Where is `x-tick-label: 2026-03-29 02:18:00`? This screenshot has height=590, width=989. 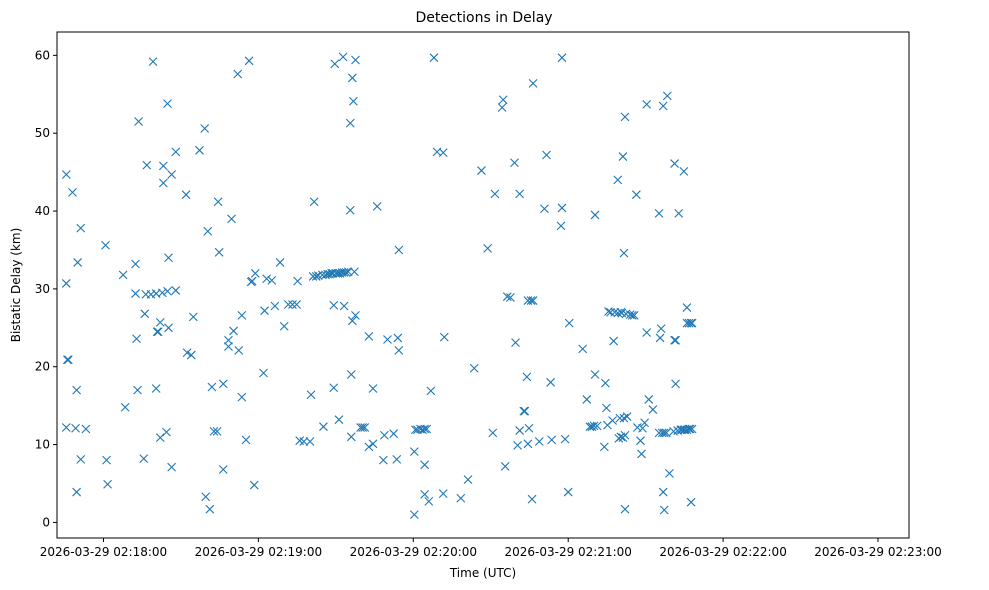
x-tick-label: 2026-03-29 02:18:00 is located at coordinates (103, 552).